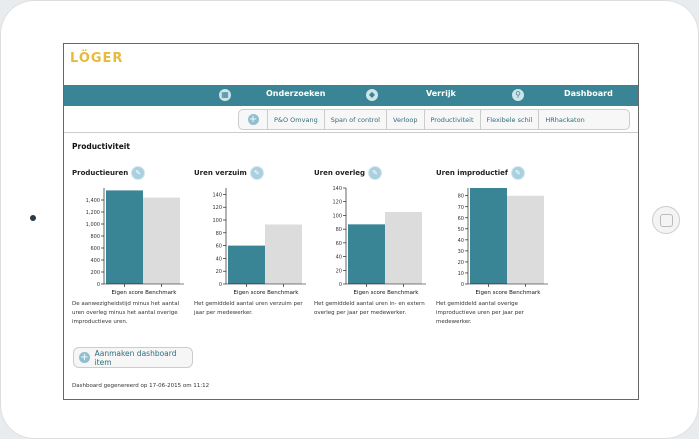  I want to click on y-tick-label: 70, so click(461, 208).